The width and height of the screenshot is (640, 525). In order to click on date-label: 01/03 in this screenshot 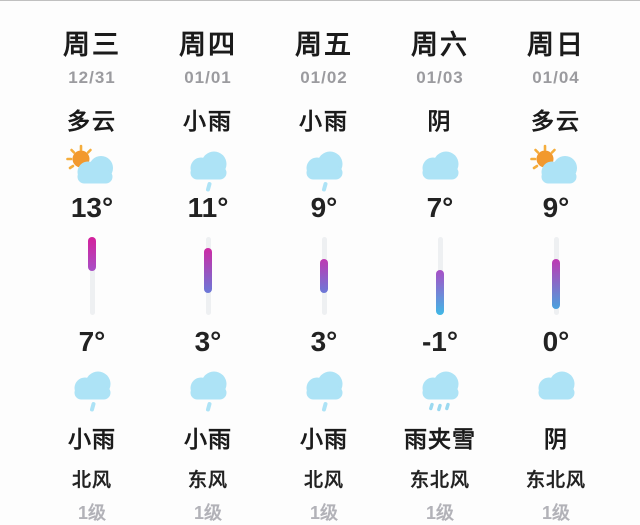, I will do `click(440, 77)`.